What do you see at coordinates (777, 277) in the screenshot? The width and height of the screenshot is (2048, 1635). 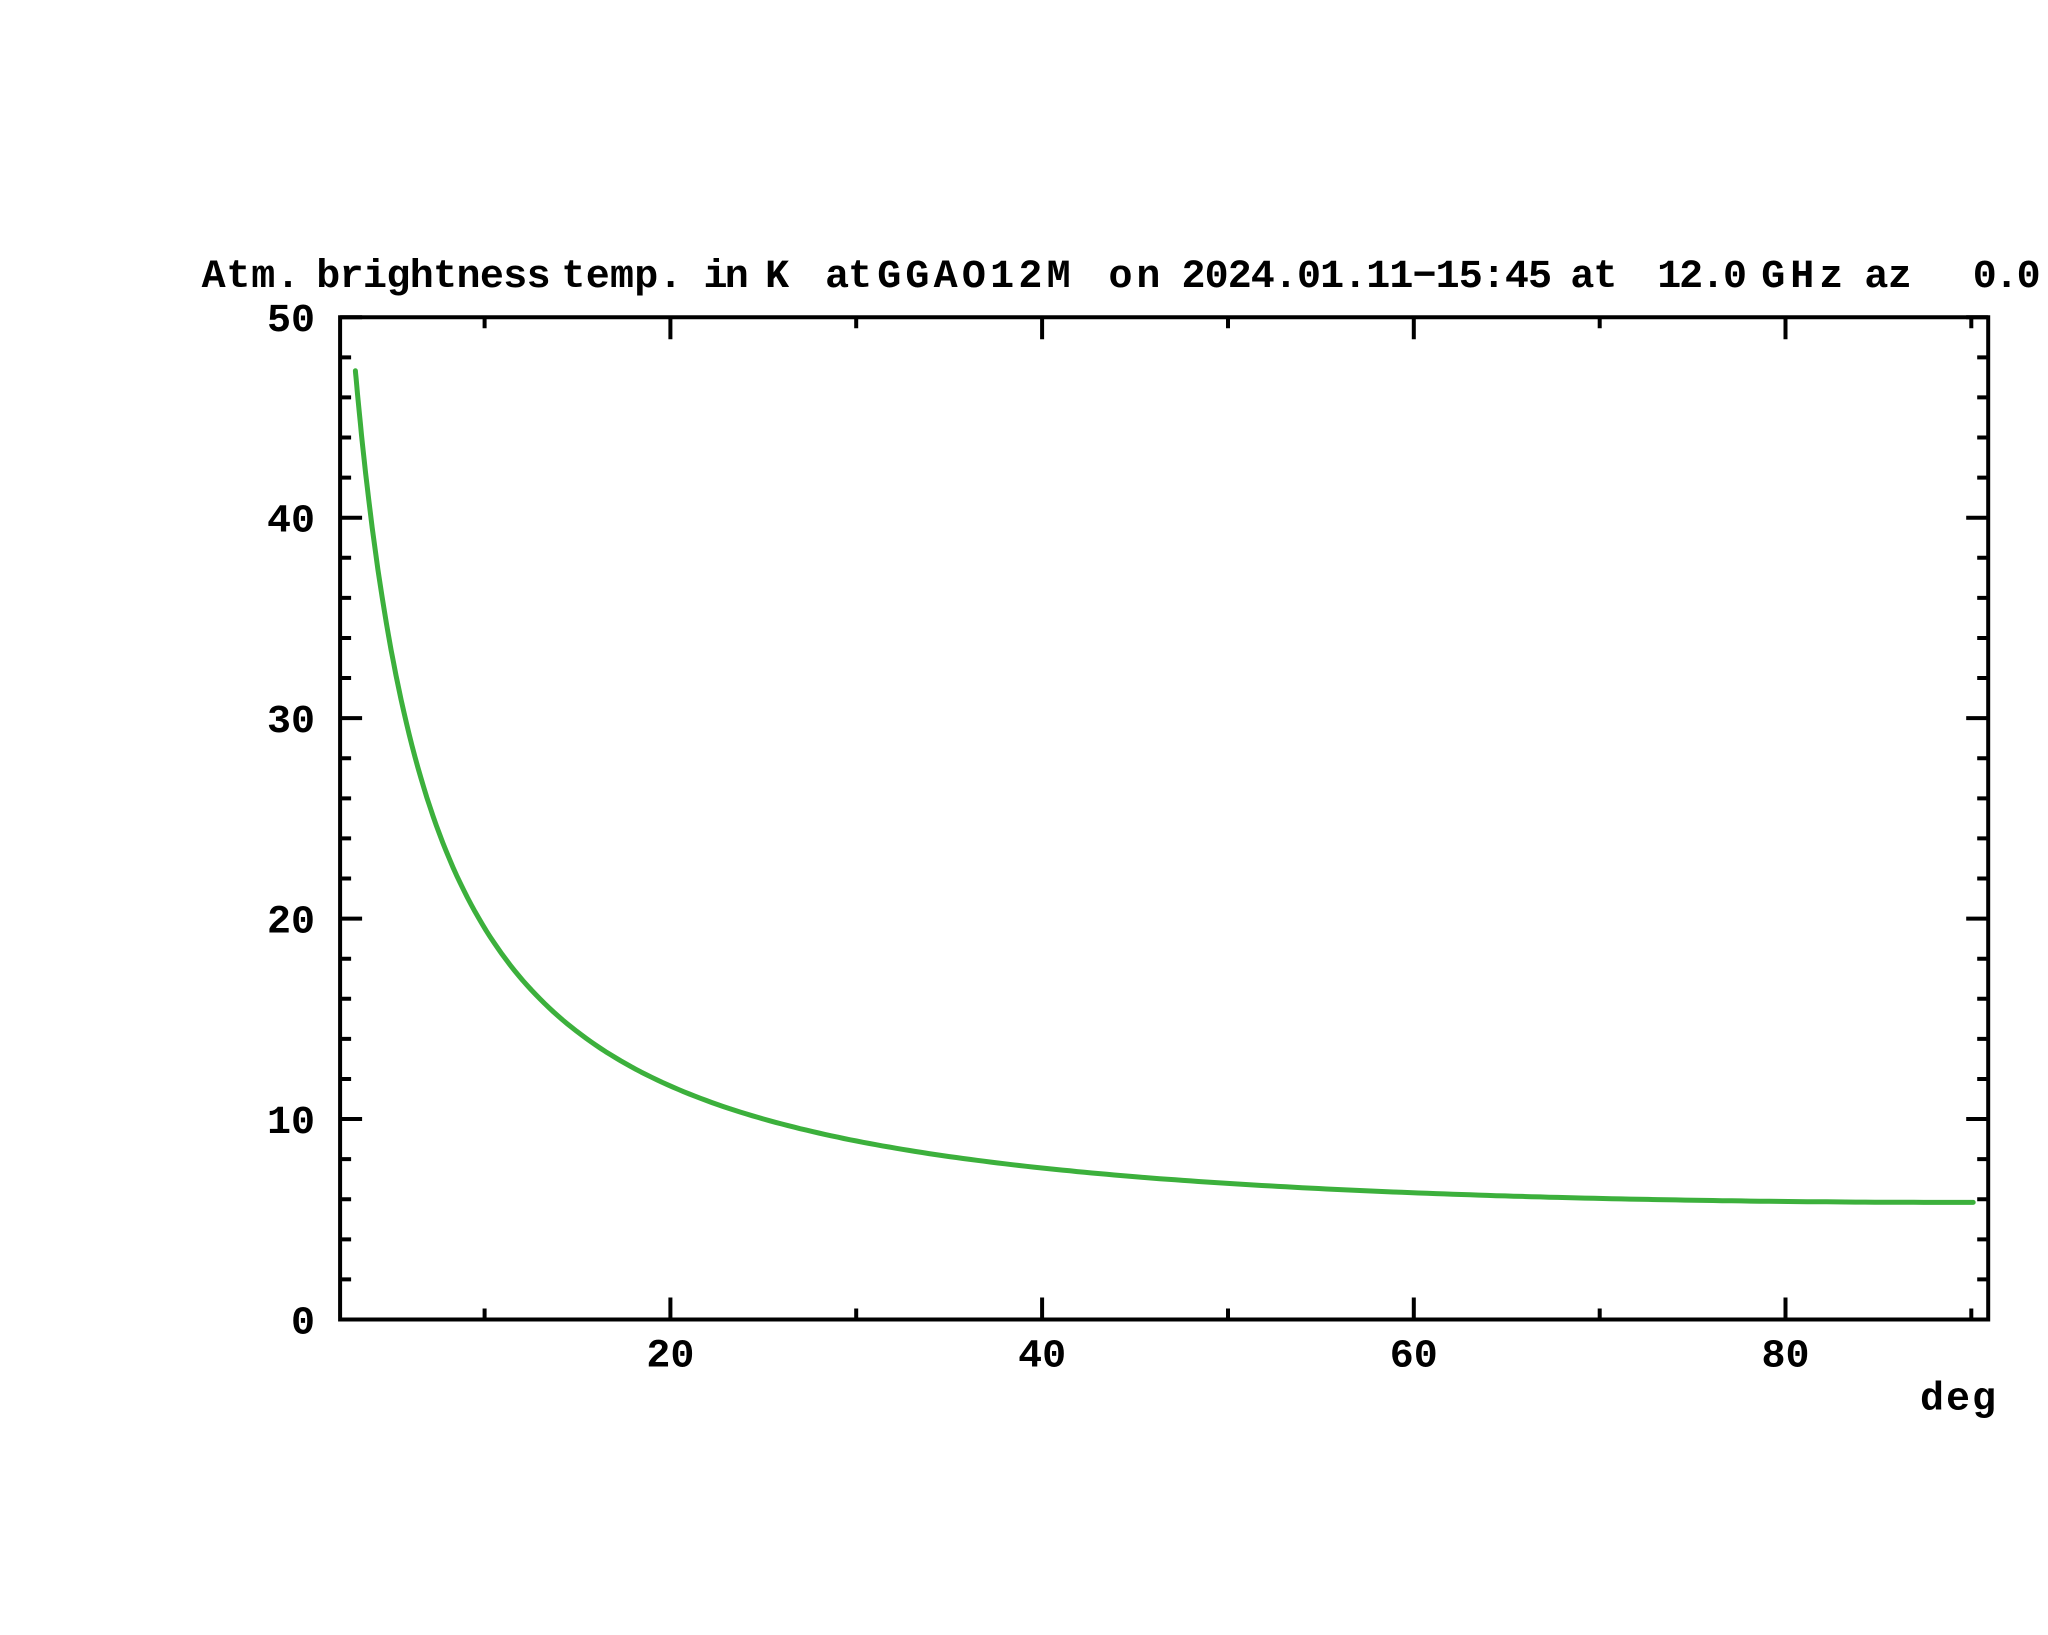 I see `svg-text: K` at bounding box center [777, 277].